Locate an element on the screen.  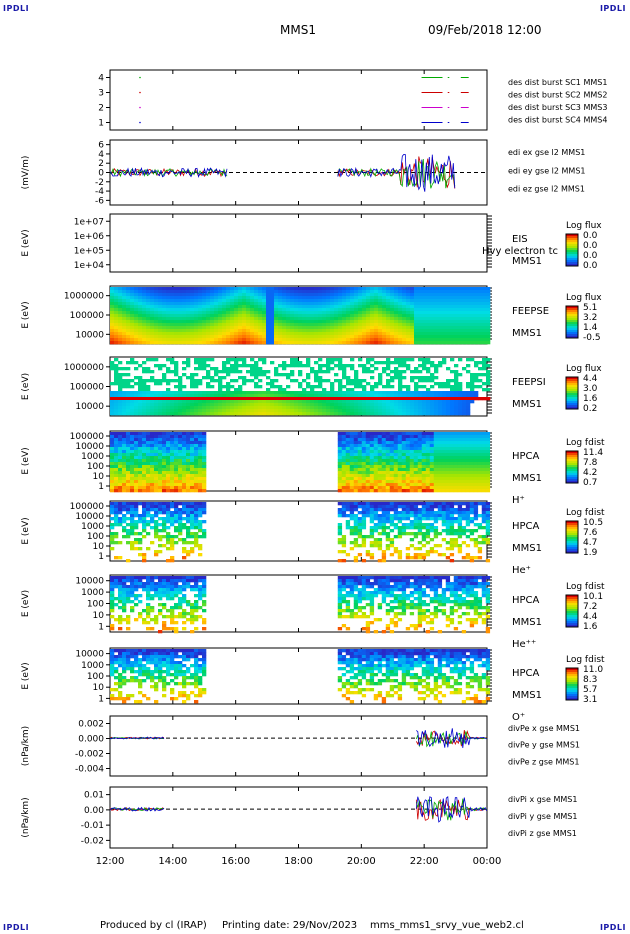
panel-9-colorbar-tick: 3.1 is located at coordinates (590, 700).